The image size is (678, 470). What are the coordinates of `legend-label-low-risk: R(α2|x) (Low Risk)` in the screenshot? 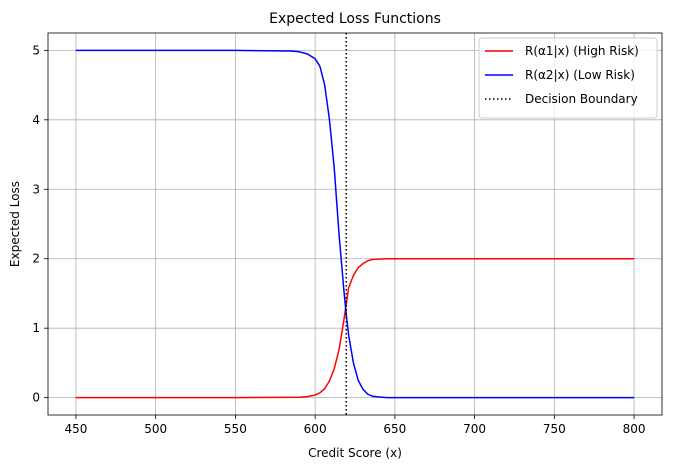 It's located at (580, 75).